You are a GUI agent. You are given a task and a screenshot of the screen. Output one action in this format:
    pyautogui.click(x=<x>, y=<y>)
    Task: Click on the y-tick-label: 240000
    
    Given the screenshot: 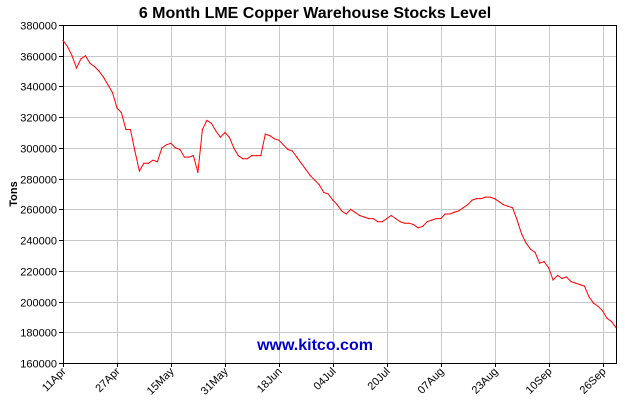 What is the action you would take?
    pyautogui.click(x=38, y=242)
    